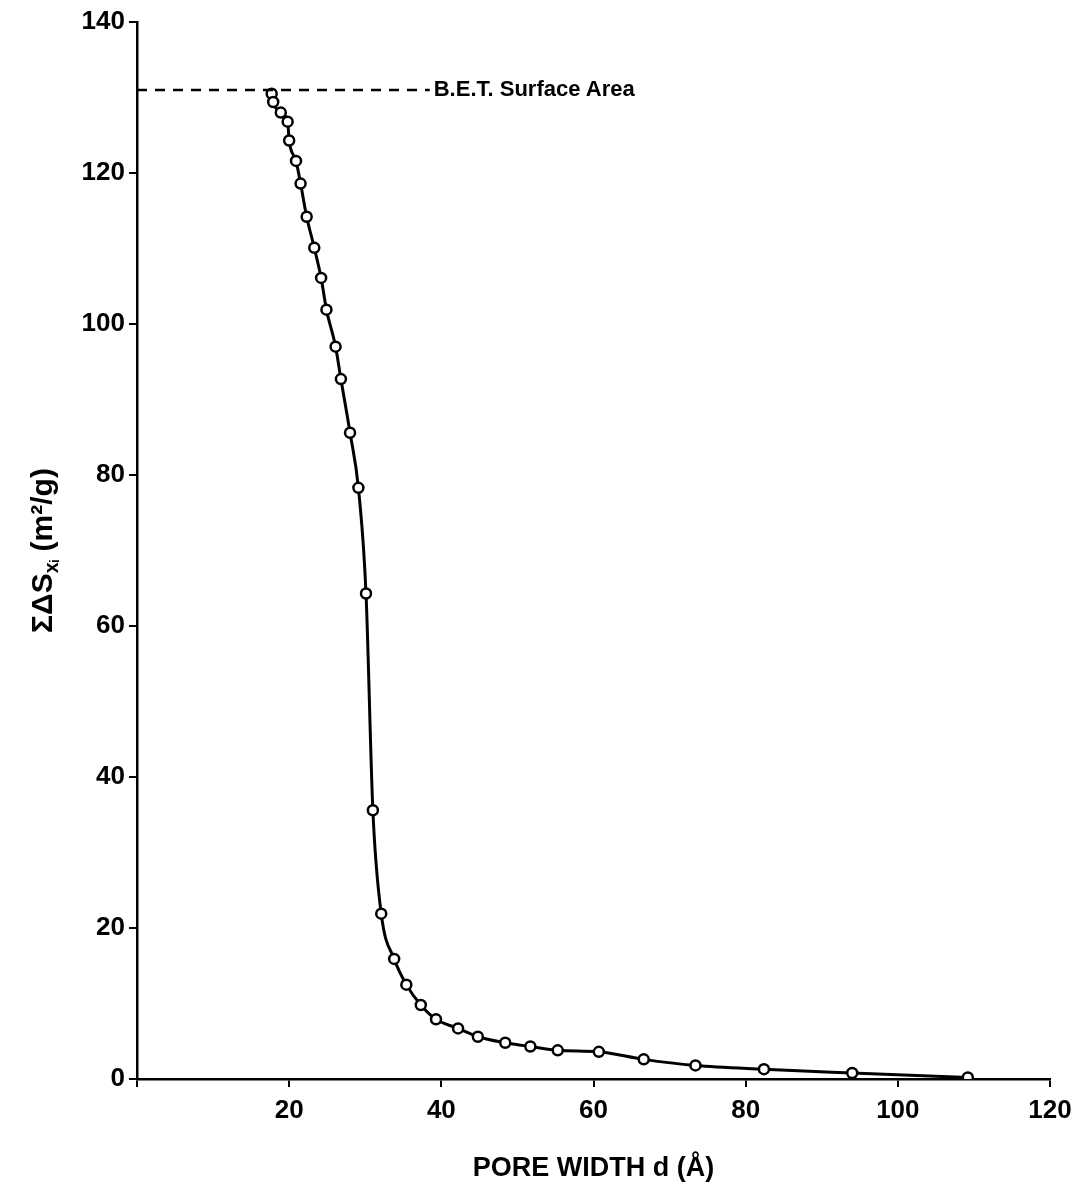 Image resolution: width=1086 pixels, height=1199 pixels. I want to click on x-axis-title: PORE WIDTH d (Å), so click(593, 1167).